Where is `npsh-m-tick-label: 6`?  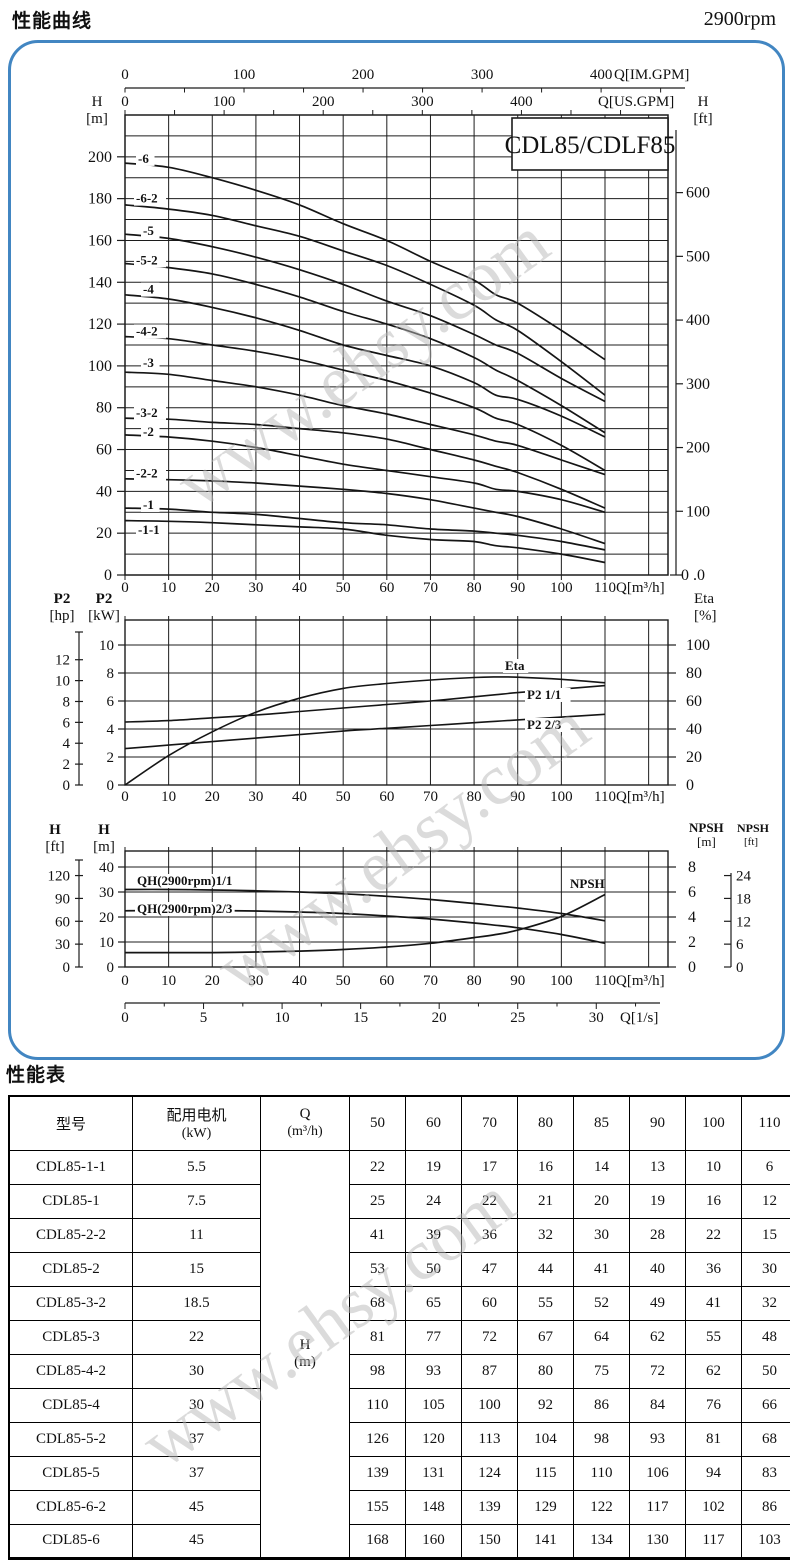
npsh-m-tick-label: 6 is located at coordinates (692, 892).